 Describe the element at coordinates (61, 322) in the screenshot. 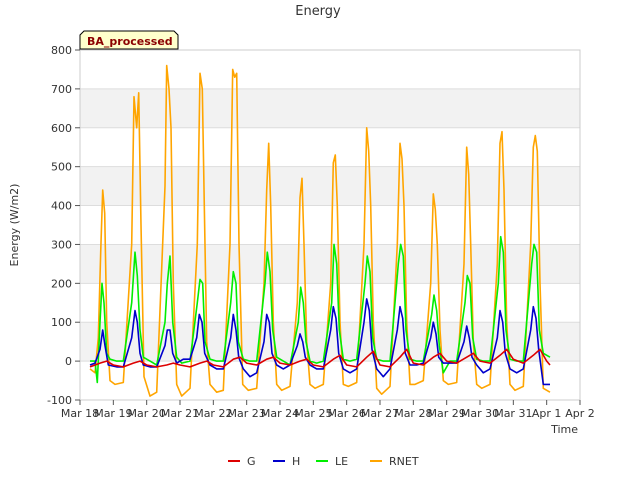

I see `y-tick-label: 100` at that location.